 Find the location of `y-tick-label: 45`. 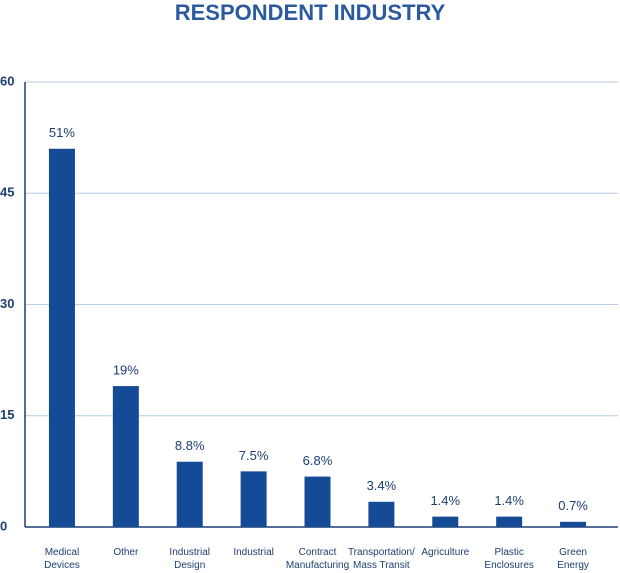

y-tick-label: 45 is located at coordinates (7, 192).